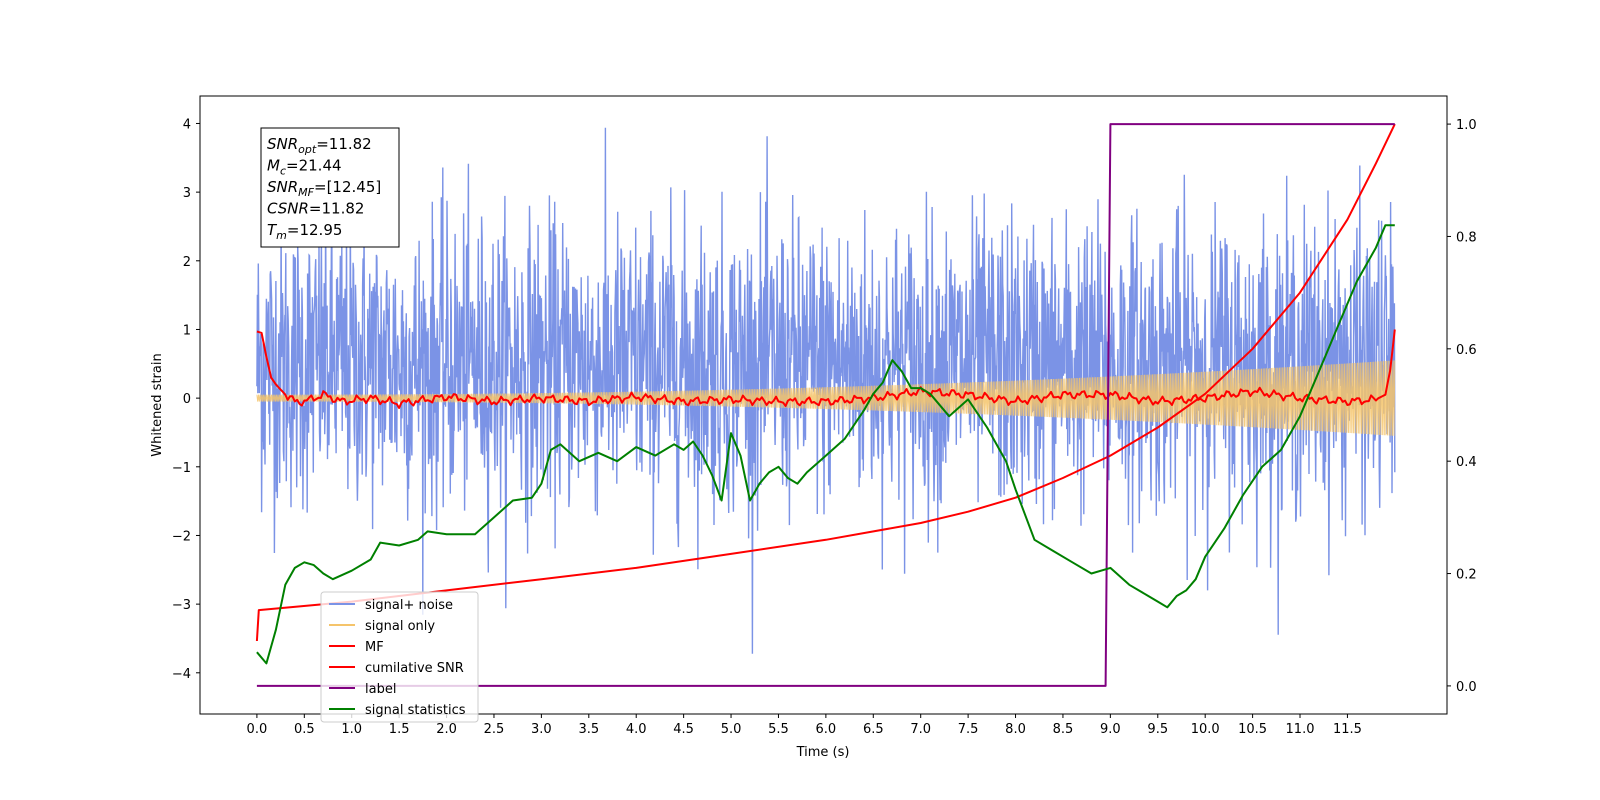  What do you see at coordinates (1205, 729) in the screenshot?
I see `x-tick-label: 10.0` at bounding box center [1205, 729].